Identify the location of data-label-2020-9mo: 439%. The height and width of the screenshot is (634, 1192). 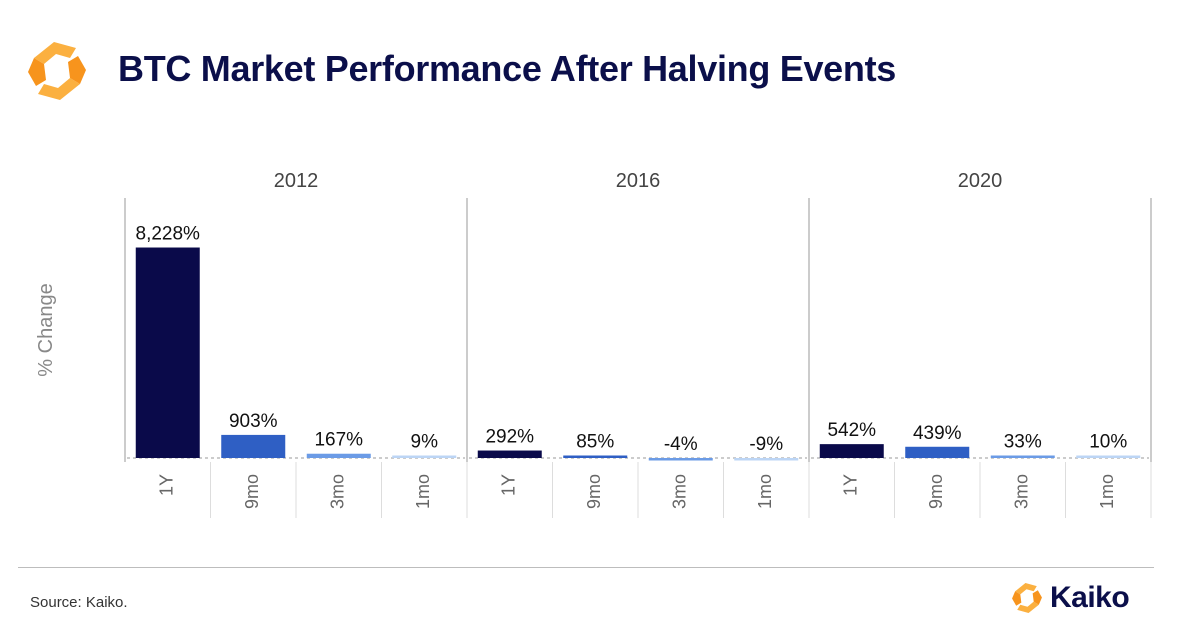
(937, 433).